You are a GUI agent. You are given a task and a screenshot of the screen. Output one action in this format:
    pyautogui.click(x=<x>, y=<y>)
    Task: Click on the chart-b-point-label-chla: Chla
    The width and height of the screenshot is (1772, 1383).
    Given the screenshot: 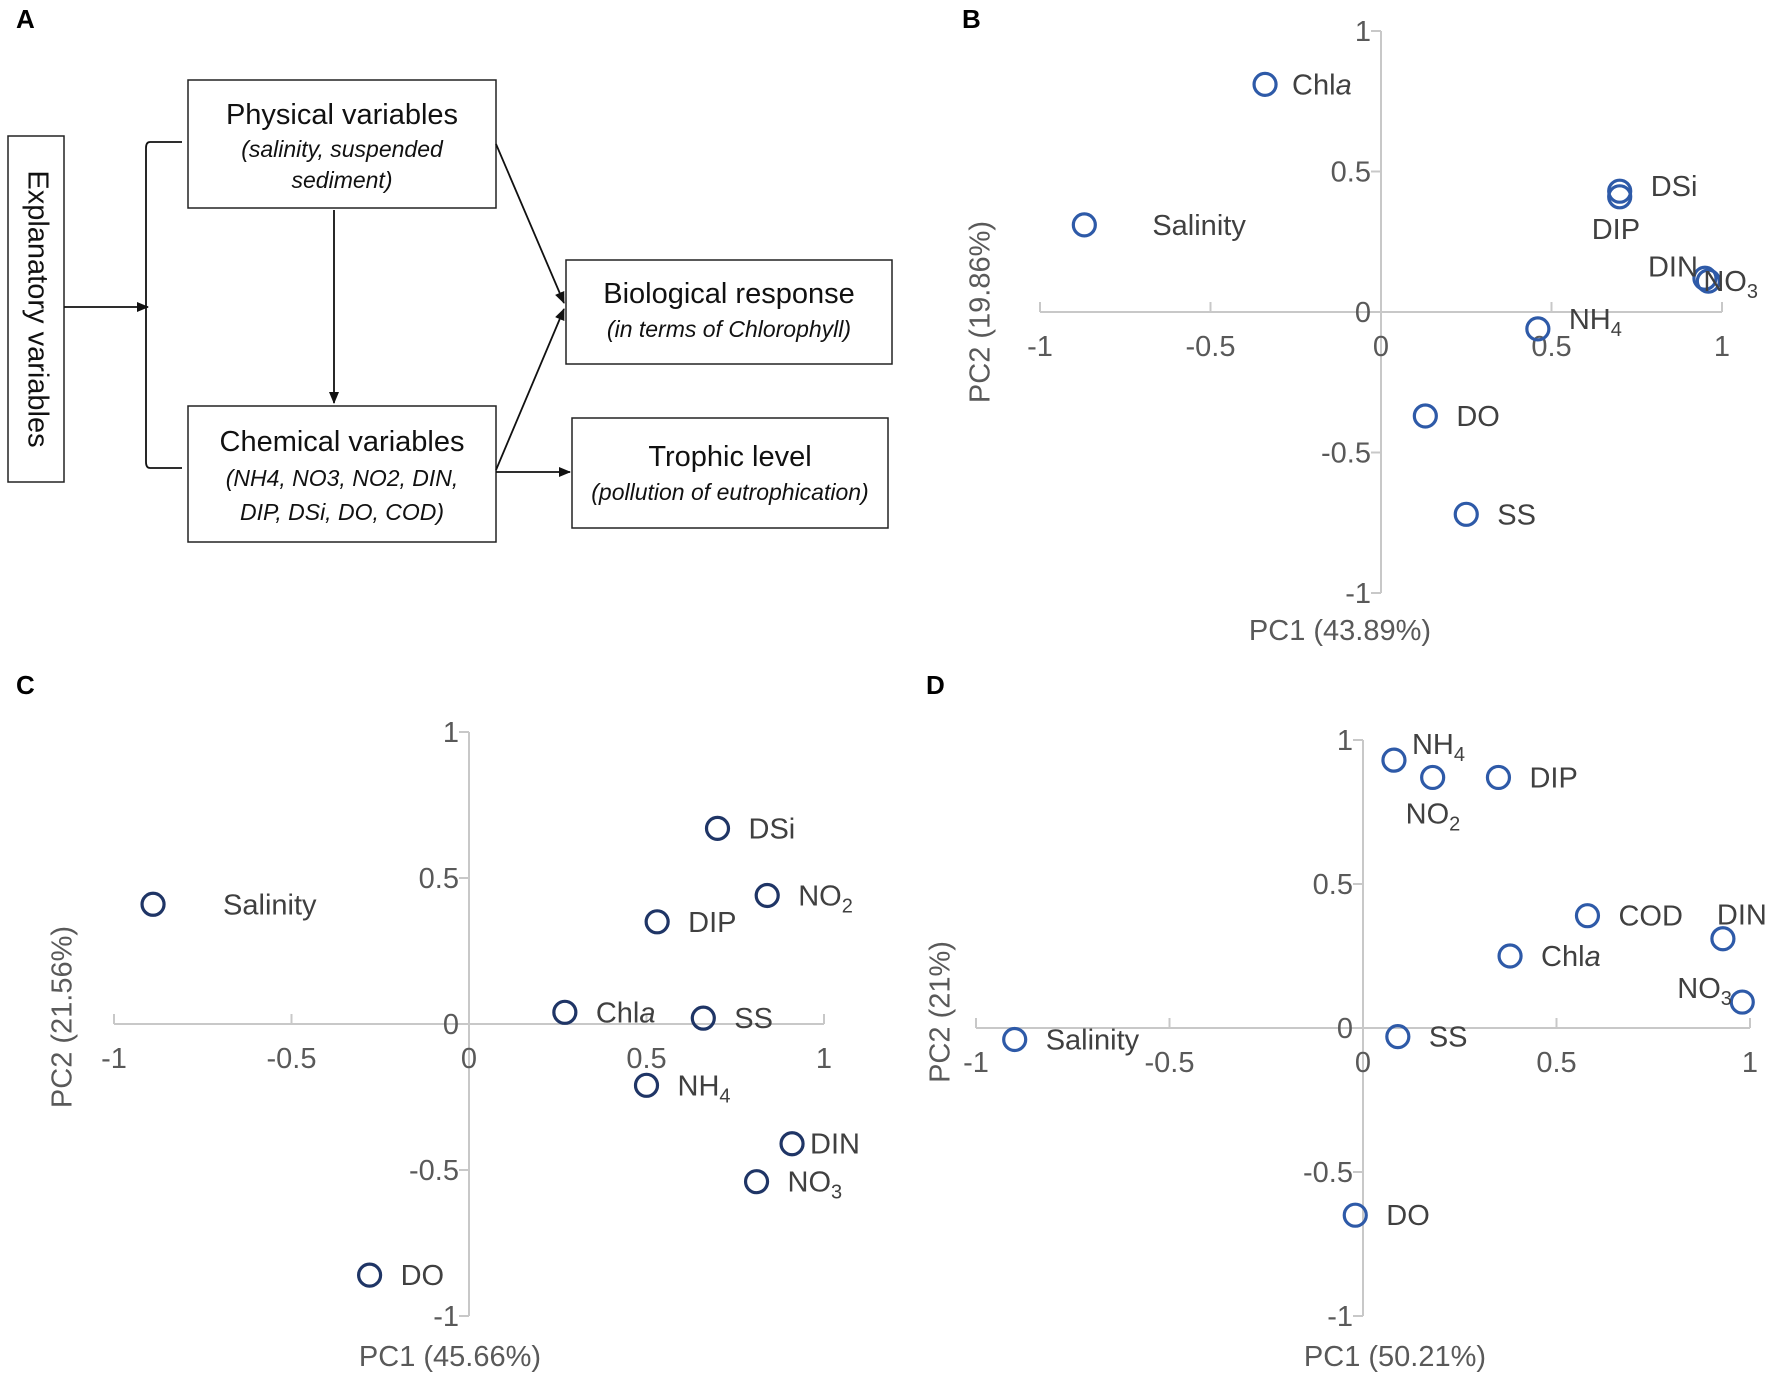 What is the action you would take?
    pyautogui.click(x=1322, y=85)
    